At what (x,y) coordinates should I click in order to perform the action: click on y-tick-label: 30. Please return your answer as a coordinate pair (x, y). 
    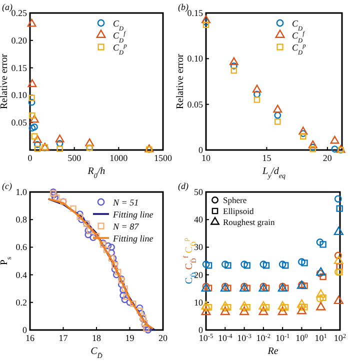
    Looking at the image, I should click on (199, 247).